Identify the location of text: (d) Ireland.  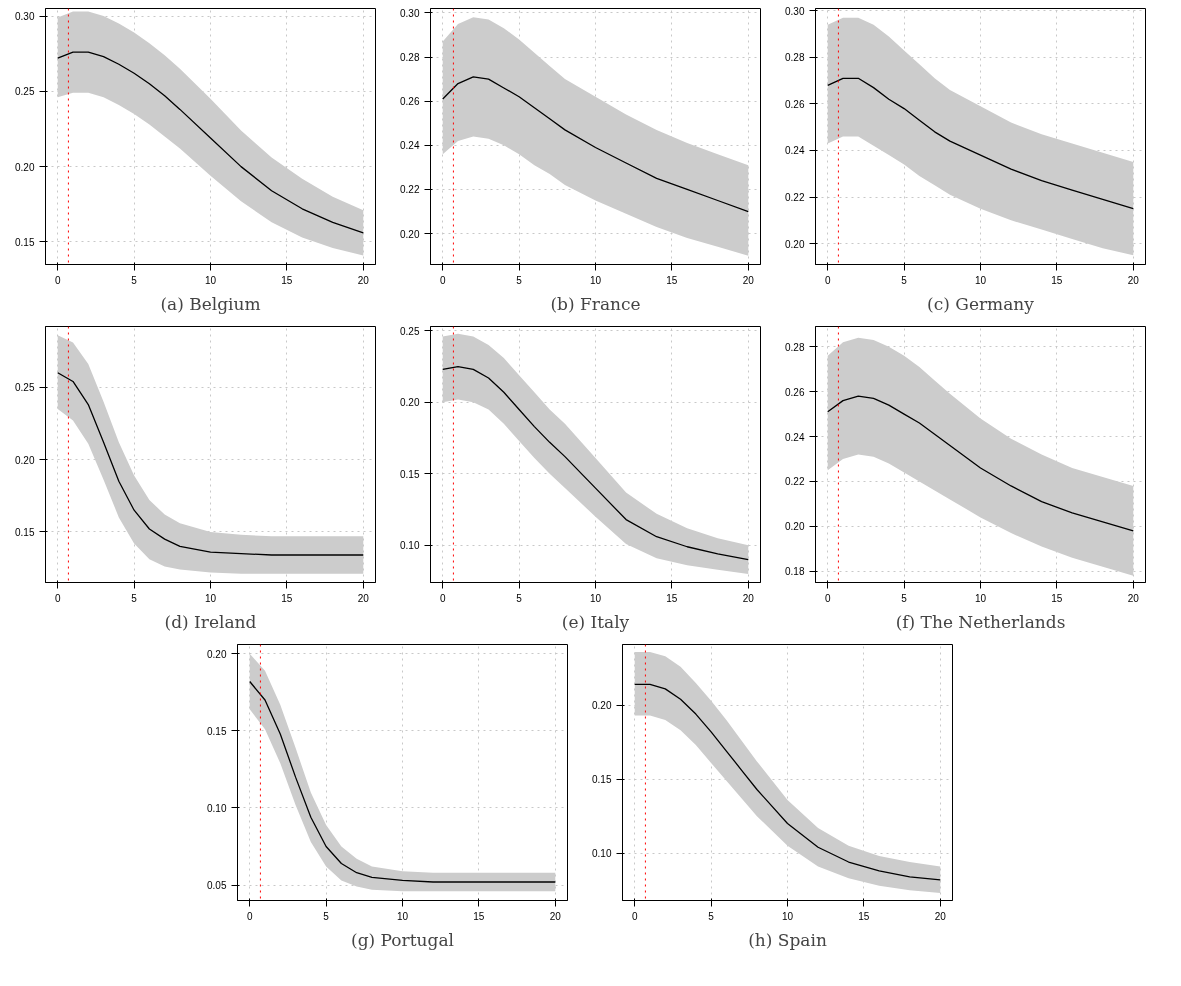
(210, 621).